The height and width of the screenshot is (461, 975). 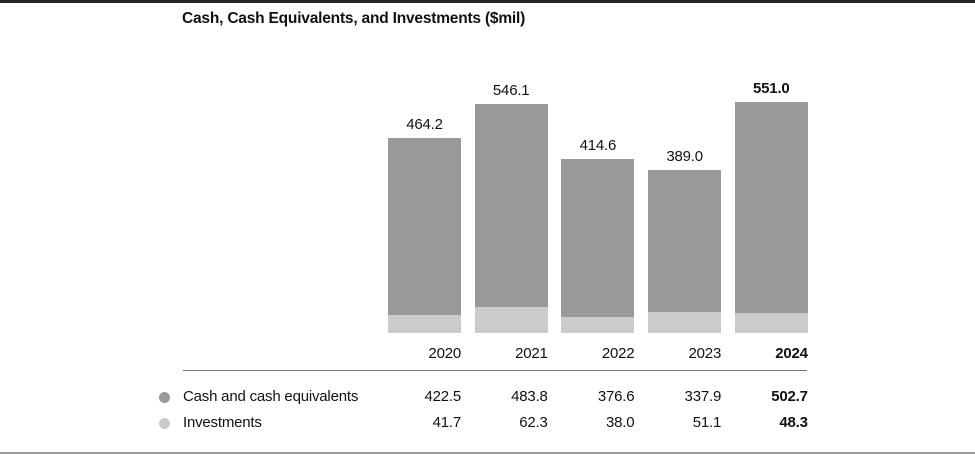 I want to click on x-tick-label: 2020, so click(x=444, y=353).